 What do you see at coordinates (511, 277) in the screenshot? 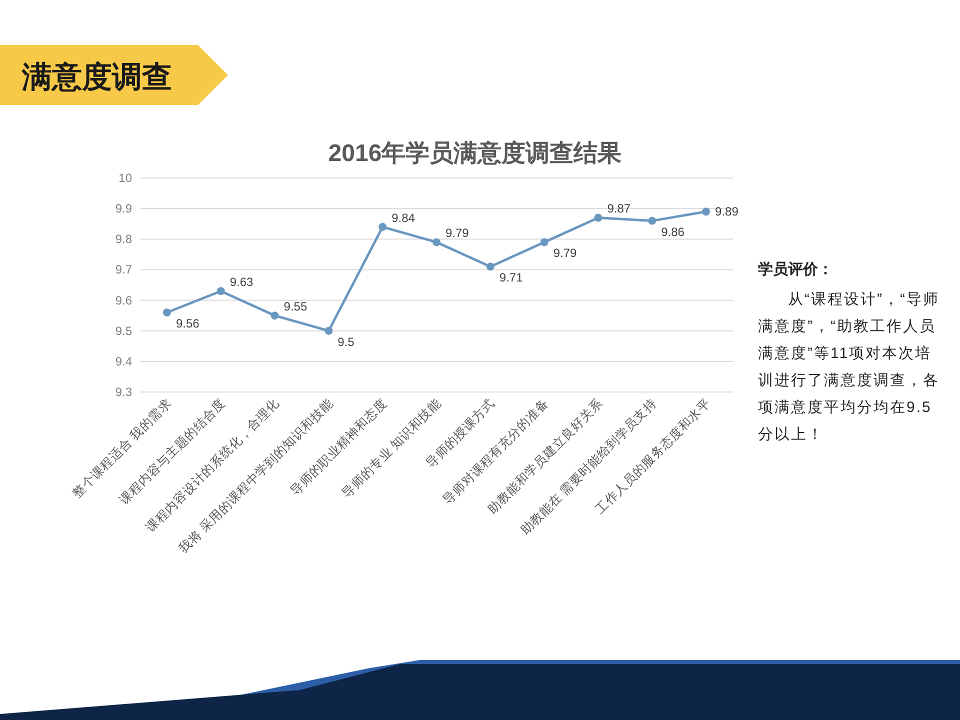
I see `data-label: 9.71` at bounding box center [511, 277].